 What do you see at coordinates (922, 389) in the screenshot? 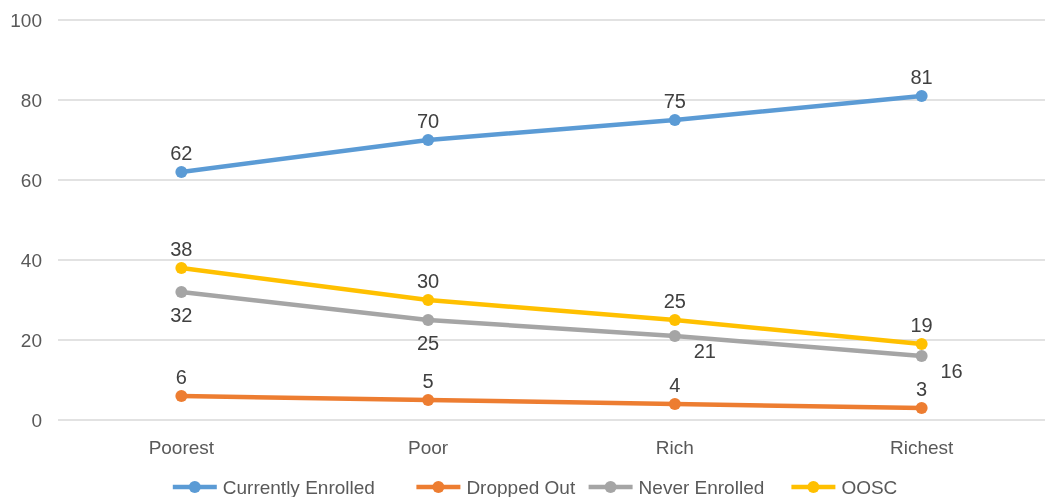
I see `data-label: 3` at bounding box center [922, 389].